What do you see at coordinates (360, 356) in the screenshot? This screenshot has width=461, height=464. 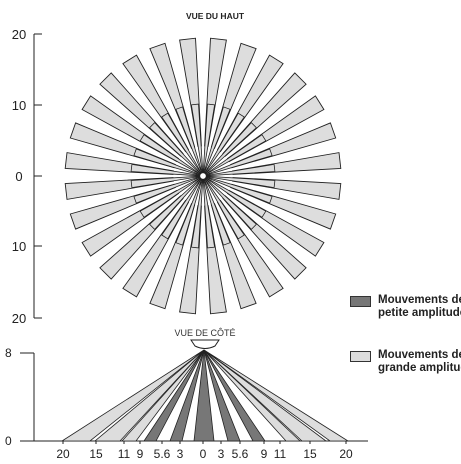 I see `legend-swatch-light` at bounding box center [360, 356].